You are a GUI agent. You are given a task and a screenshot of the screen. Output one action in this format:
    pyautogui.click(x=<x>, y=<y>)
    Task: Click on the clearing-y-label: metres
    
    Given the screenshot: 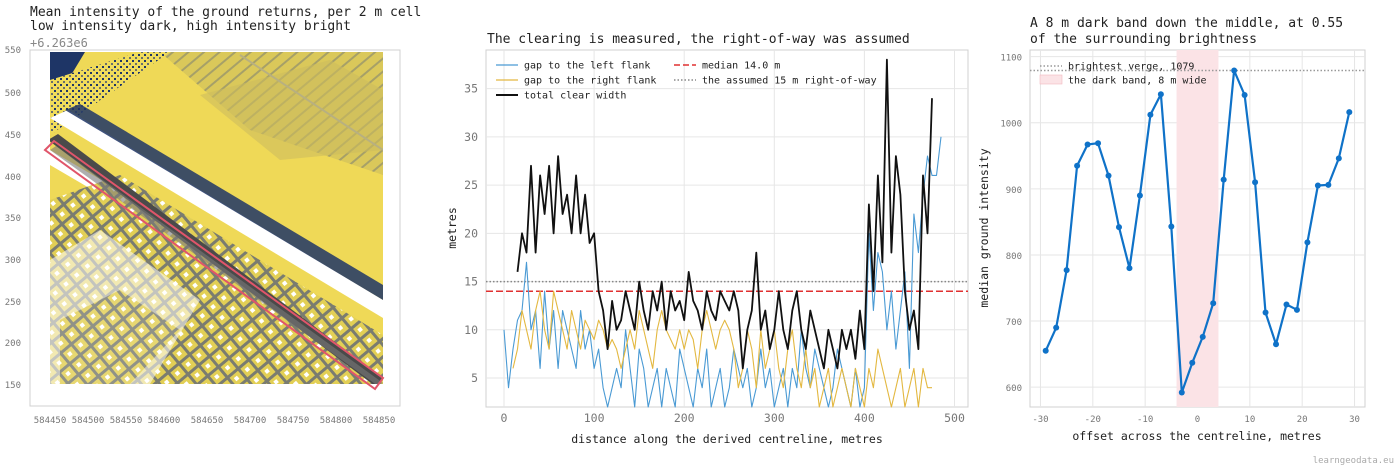 What is the action you would take?
    pyautogui.click(x=452, y=228)
    